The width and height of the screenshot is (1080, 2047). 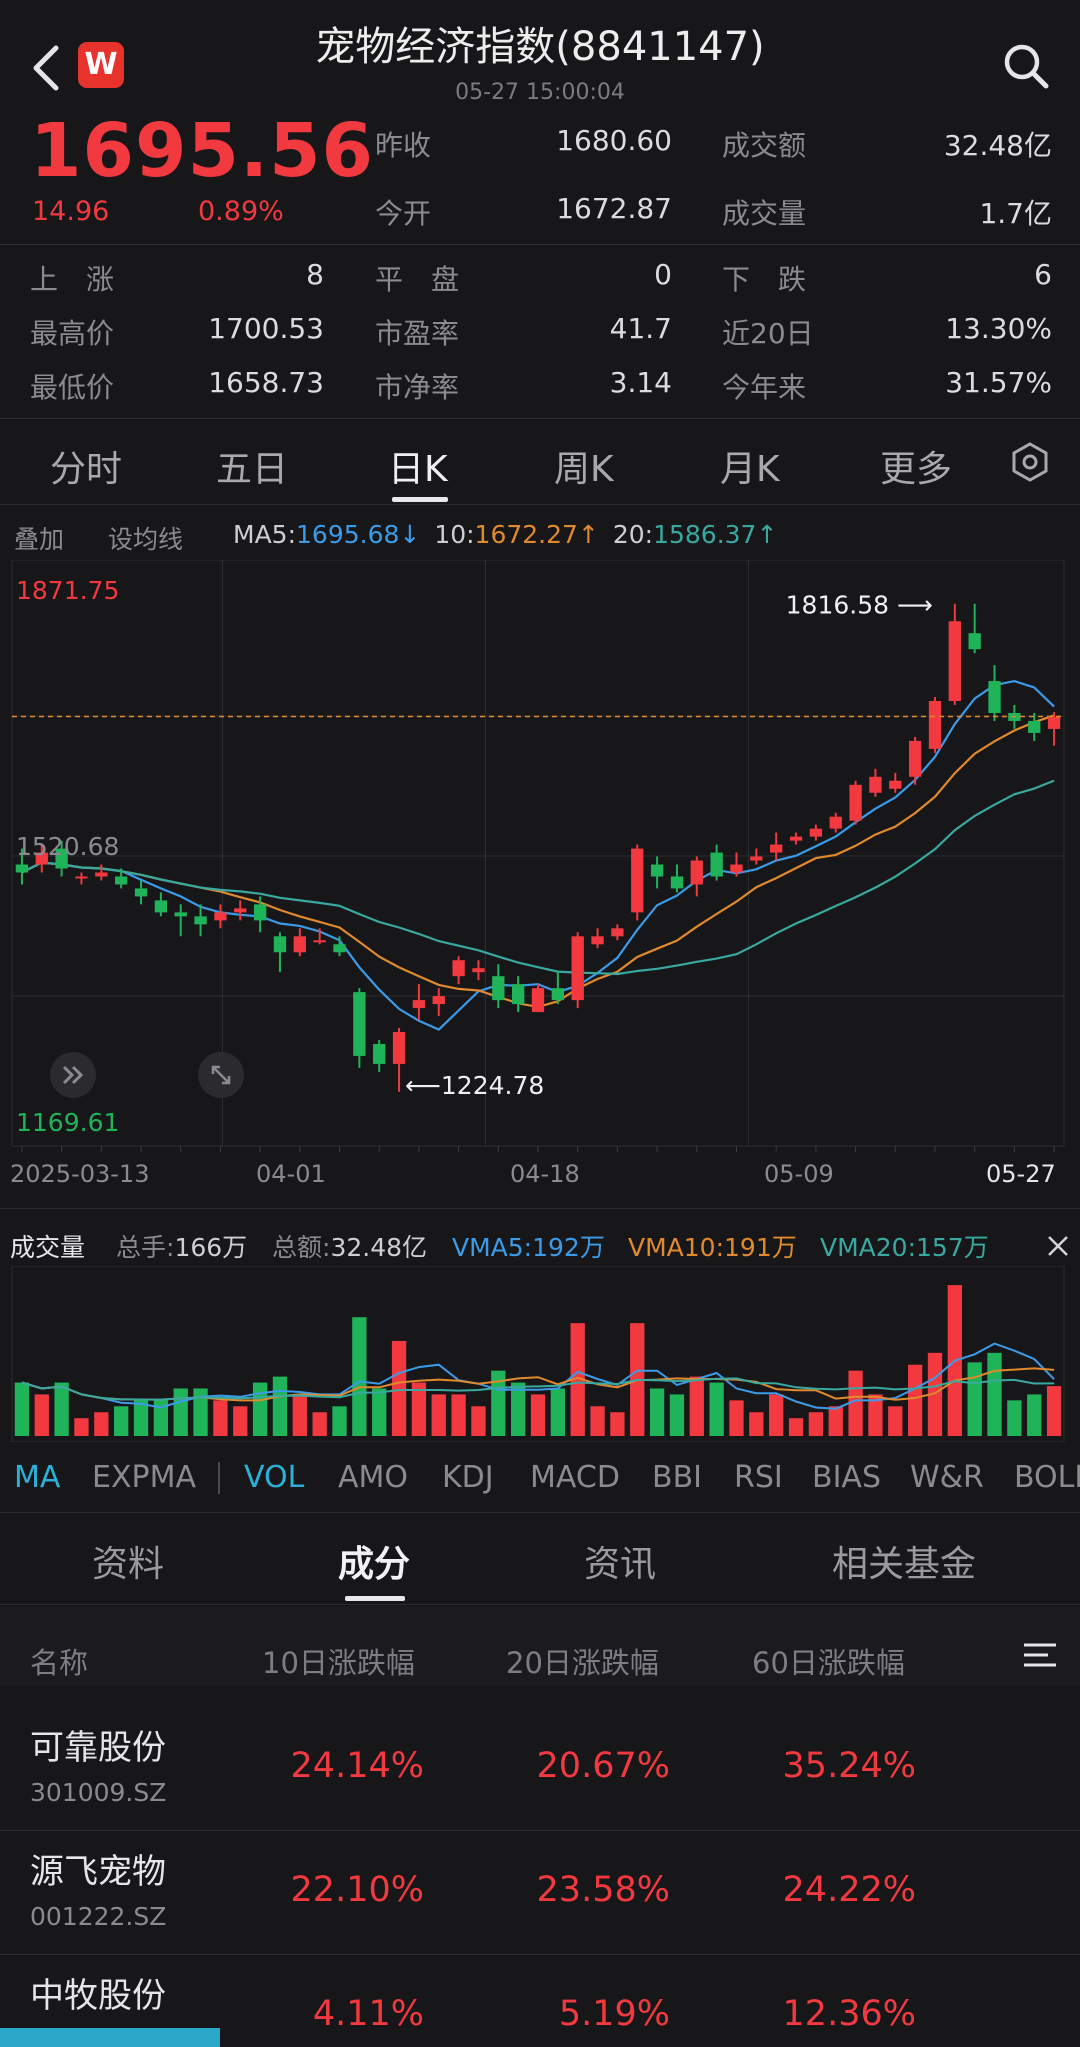 What do you see at coordinates (146, 539) in the screenshot?
I see `set-ma-button: 设均线` at bounding box center [146, 539].